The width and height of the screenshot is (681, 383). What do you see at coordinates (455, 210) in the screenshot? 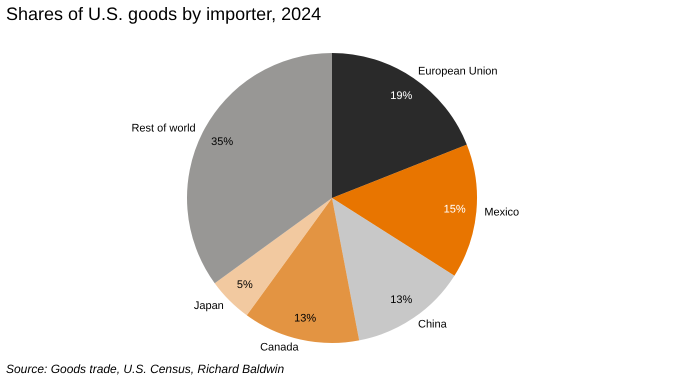
I see `data-label: 15%` at bounding box center [455, 210].